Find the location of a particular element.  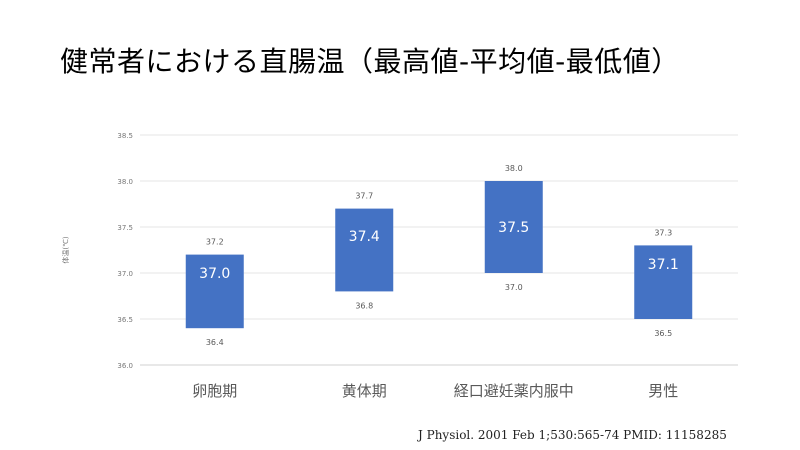

x-category-label: 黄体期 is located at coordinates (364, 391).